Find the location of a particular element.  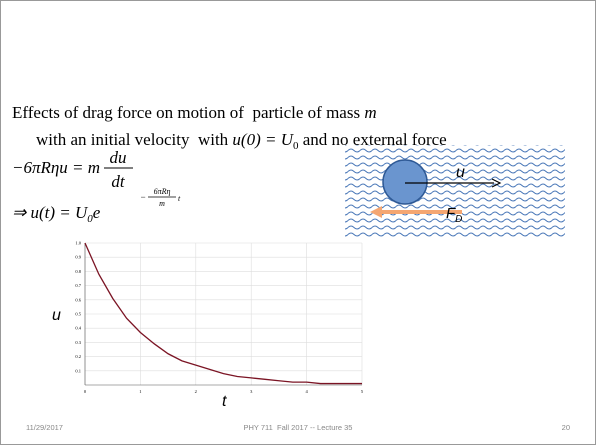

x-tick-label: 3 is located at coordinates (251, 391).